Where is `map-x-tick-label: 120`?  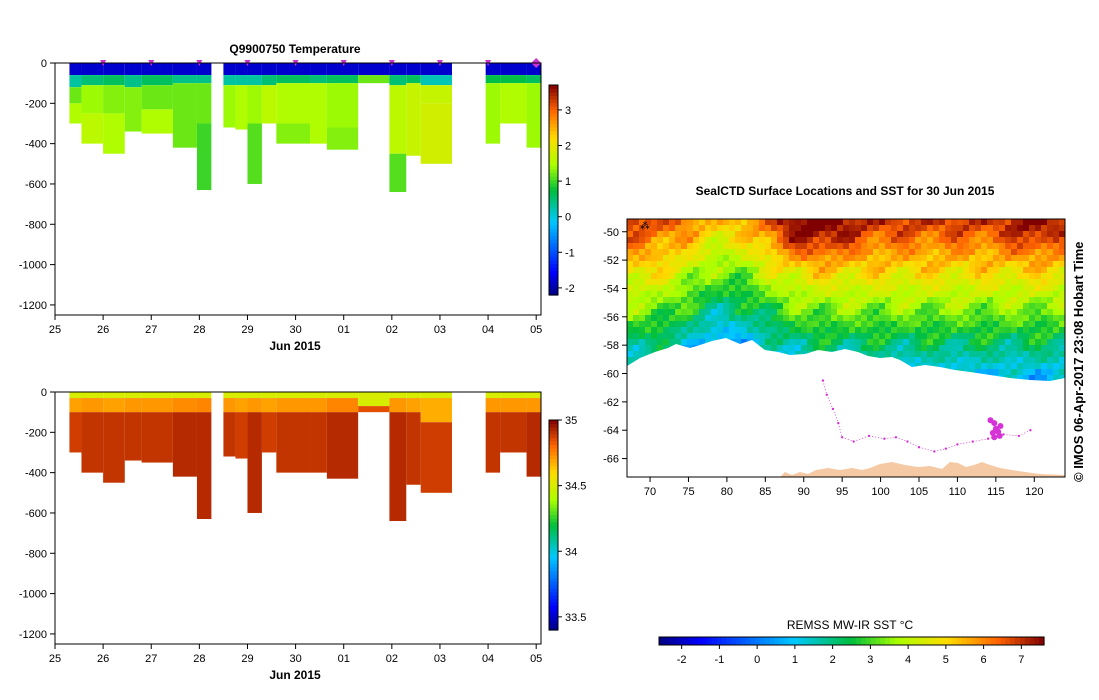 map-x-tick-label: 120 is located at coordinates (1034, 492).